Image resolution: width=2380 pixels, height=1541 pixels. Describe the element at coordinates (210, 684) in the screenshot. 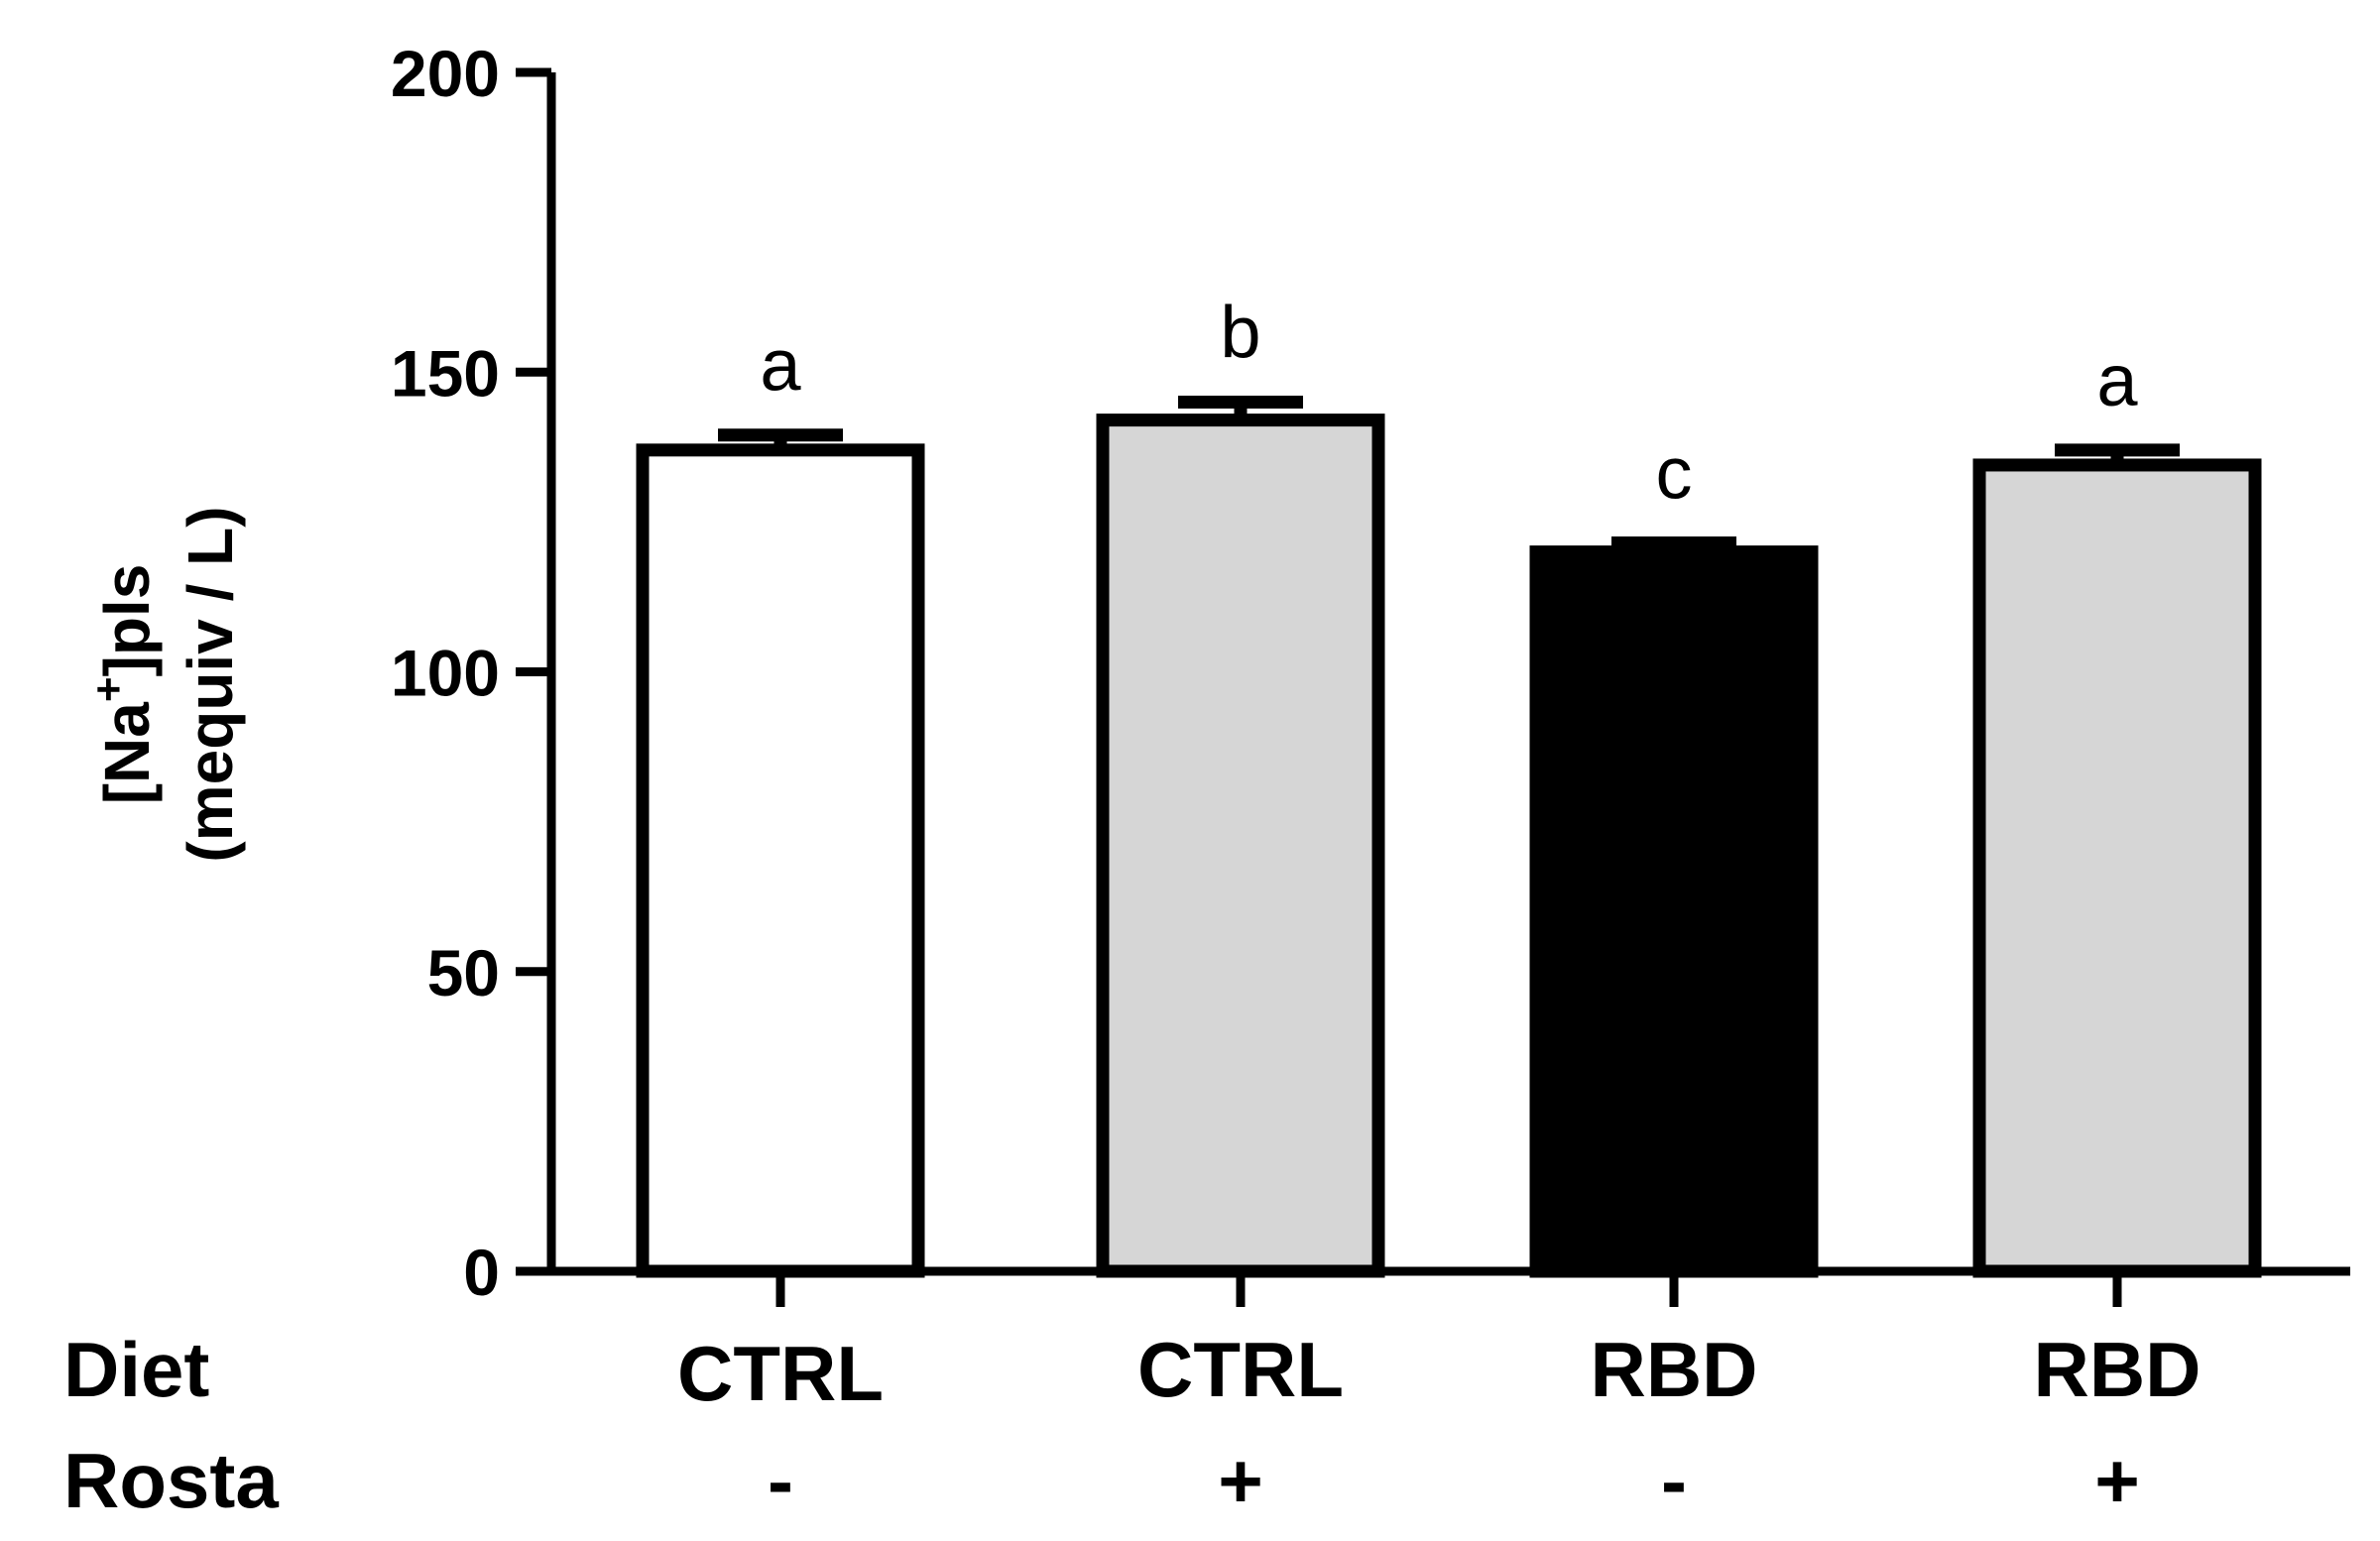

I see `y-axis-label-line2: (mequiv / L)` at that location.